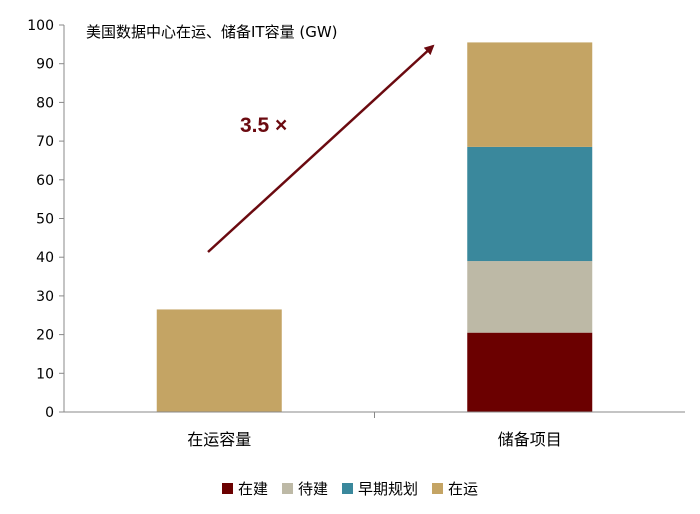  Describe the element at coordinates (40, 26) in the screenshot. I see `y-tick-label: 100` at that location.